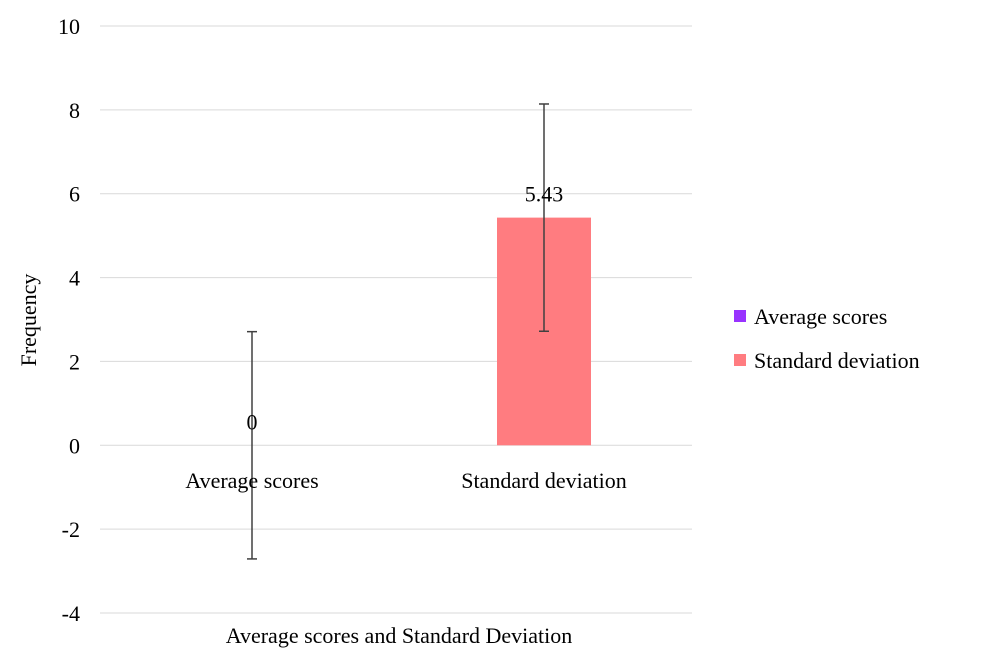  Describe the element at coordinates (820, 316) in the screenshot. I see `legend-label: Average scores` at that location.